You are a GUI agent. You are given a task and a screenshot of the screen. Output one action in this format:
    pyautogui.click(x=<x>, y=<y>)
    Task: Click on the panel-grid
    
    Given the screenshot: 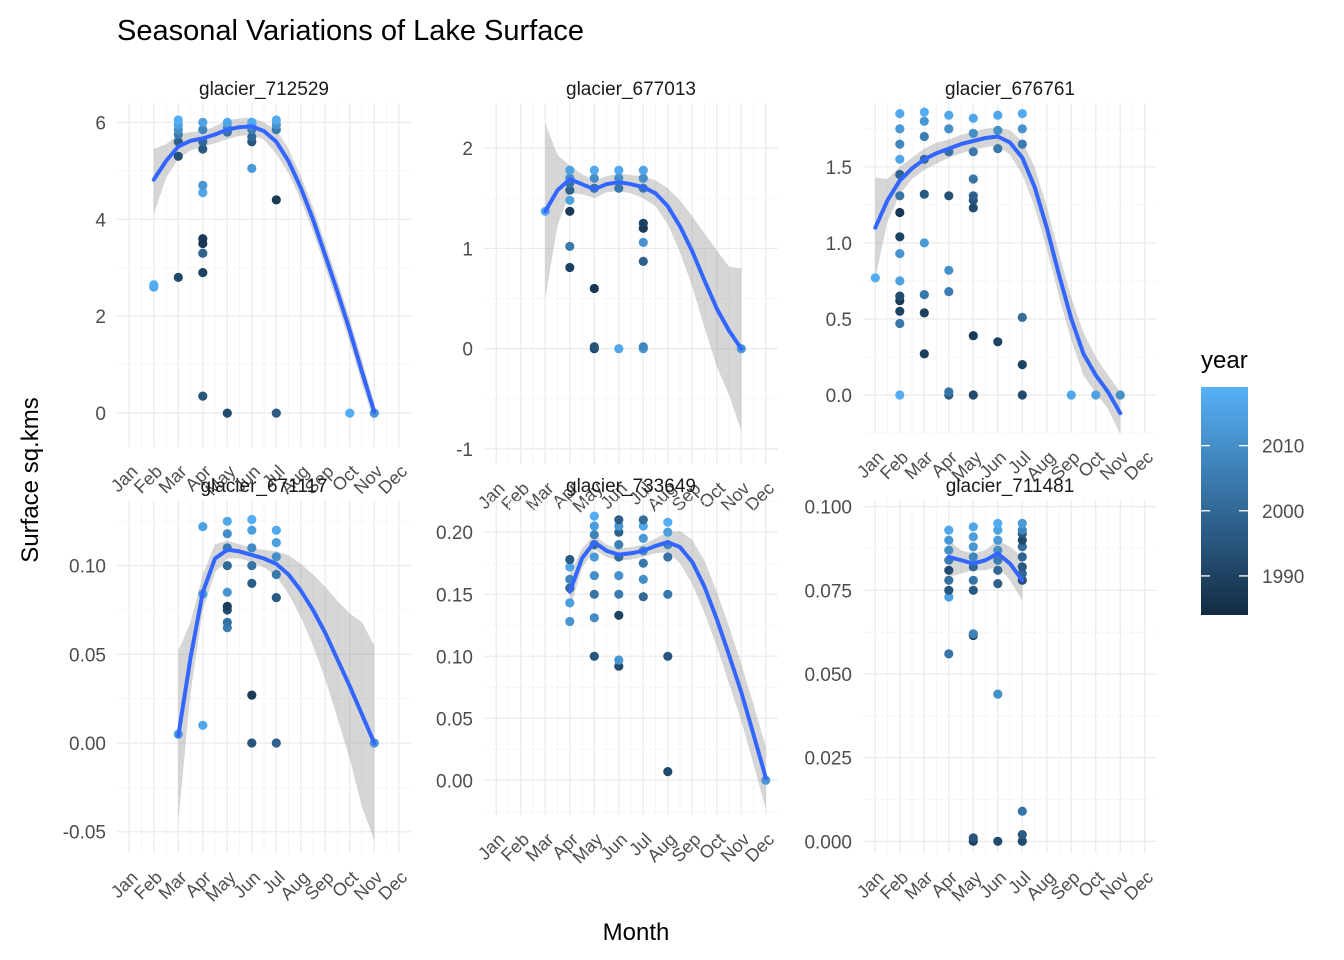 What is the action you would take?
    pyautogui.click(x=264, y=676)
    